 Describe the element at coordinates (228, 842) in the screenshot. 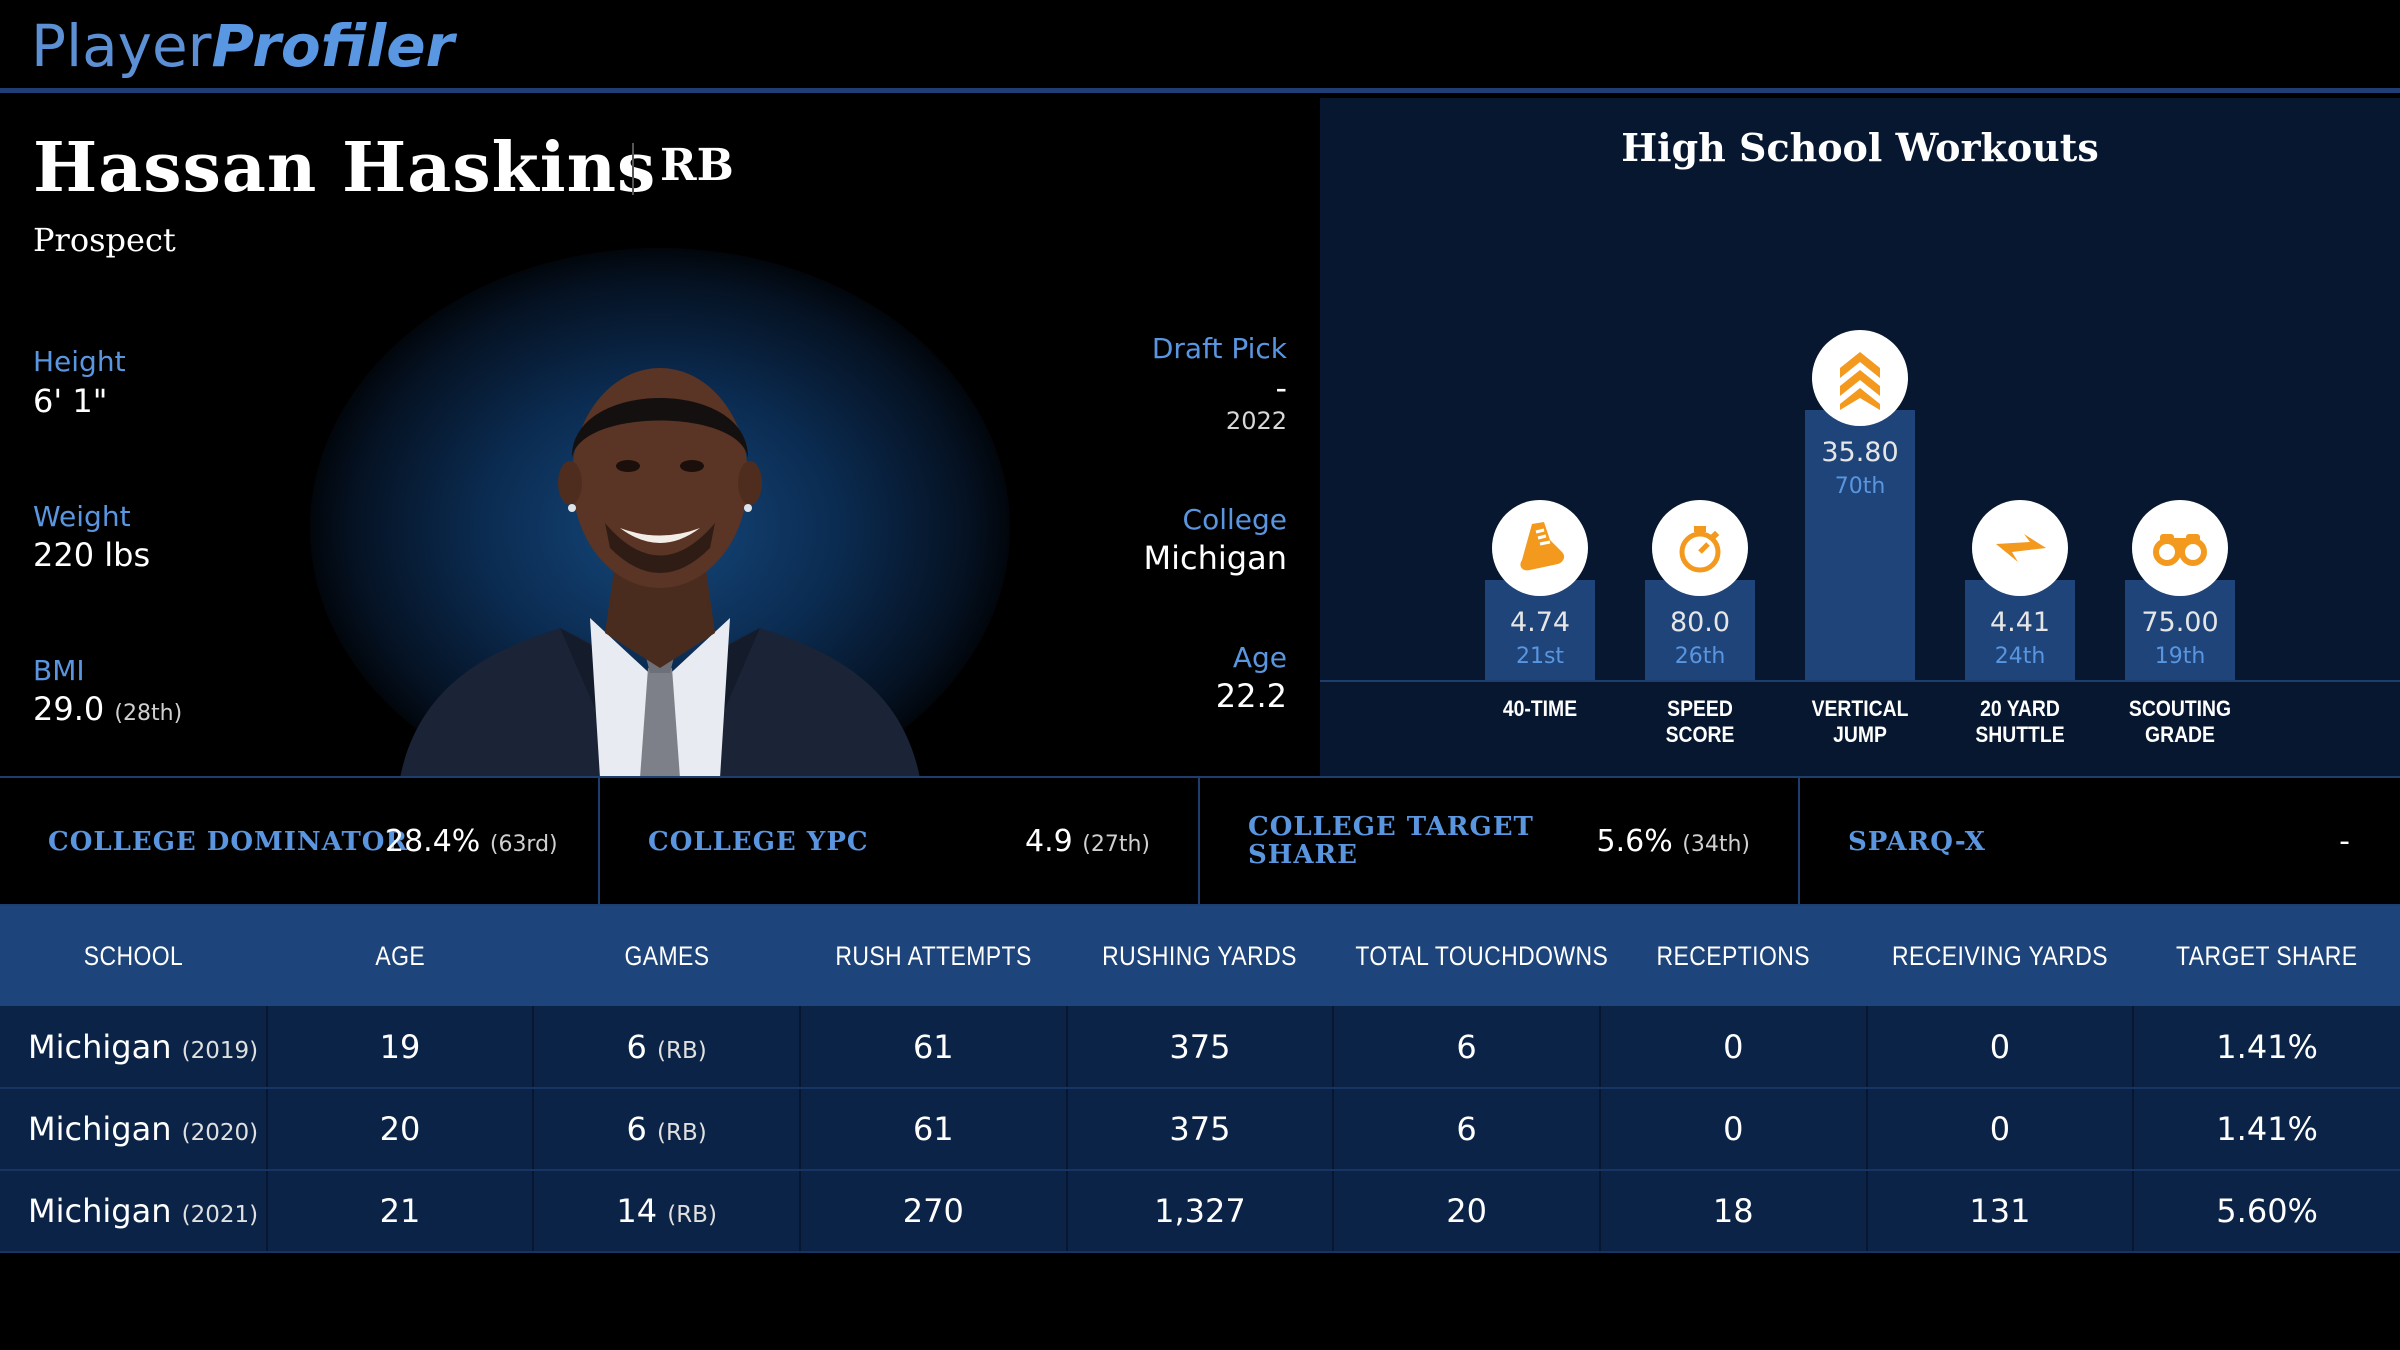

I see `metric-label: COLLEGE DOMINATOR` at that location.